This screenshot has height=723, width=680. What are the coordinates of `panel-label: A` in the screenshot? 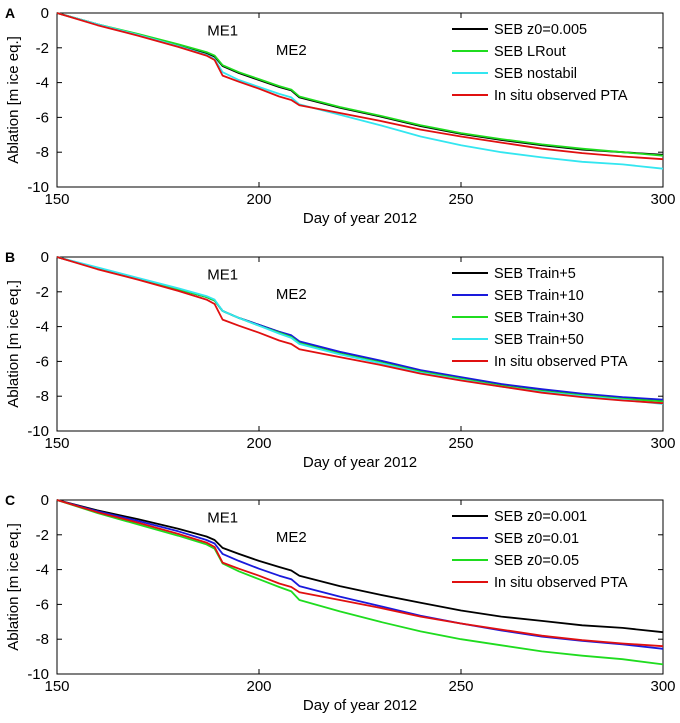 It's located at (10, 13).